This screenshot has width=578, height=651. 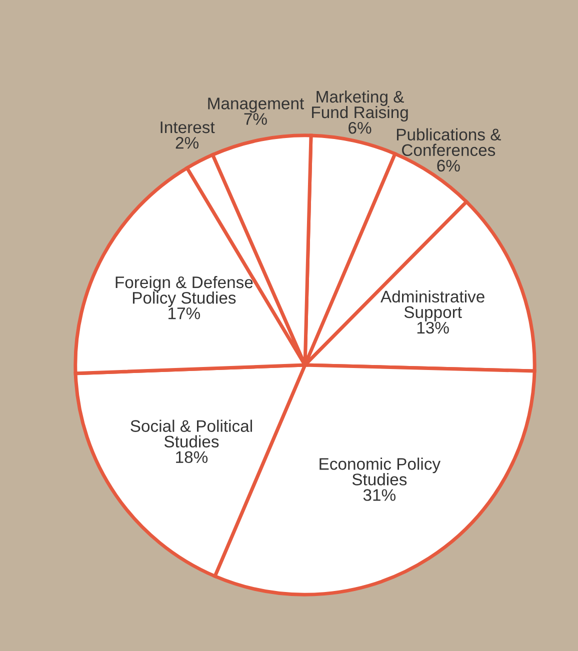 I want to click on slice-label: Administrative Support, so click(x=432, y=306).